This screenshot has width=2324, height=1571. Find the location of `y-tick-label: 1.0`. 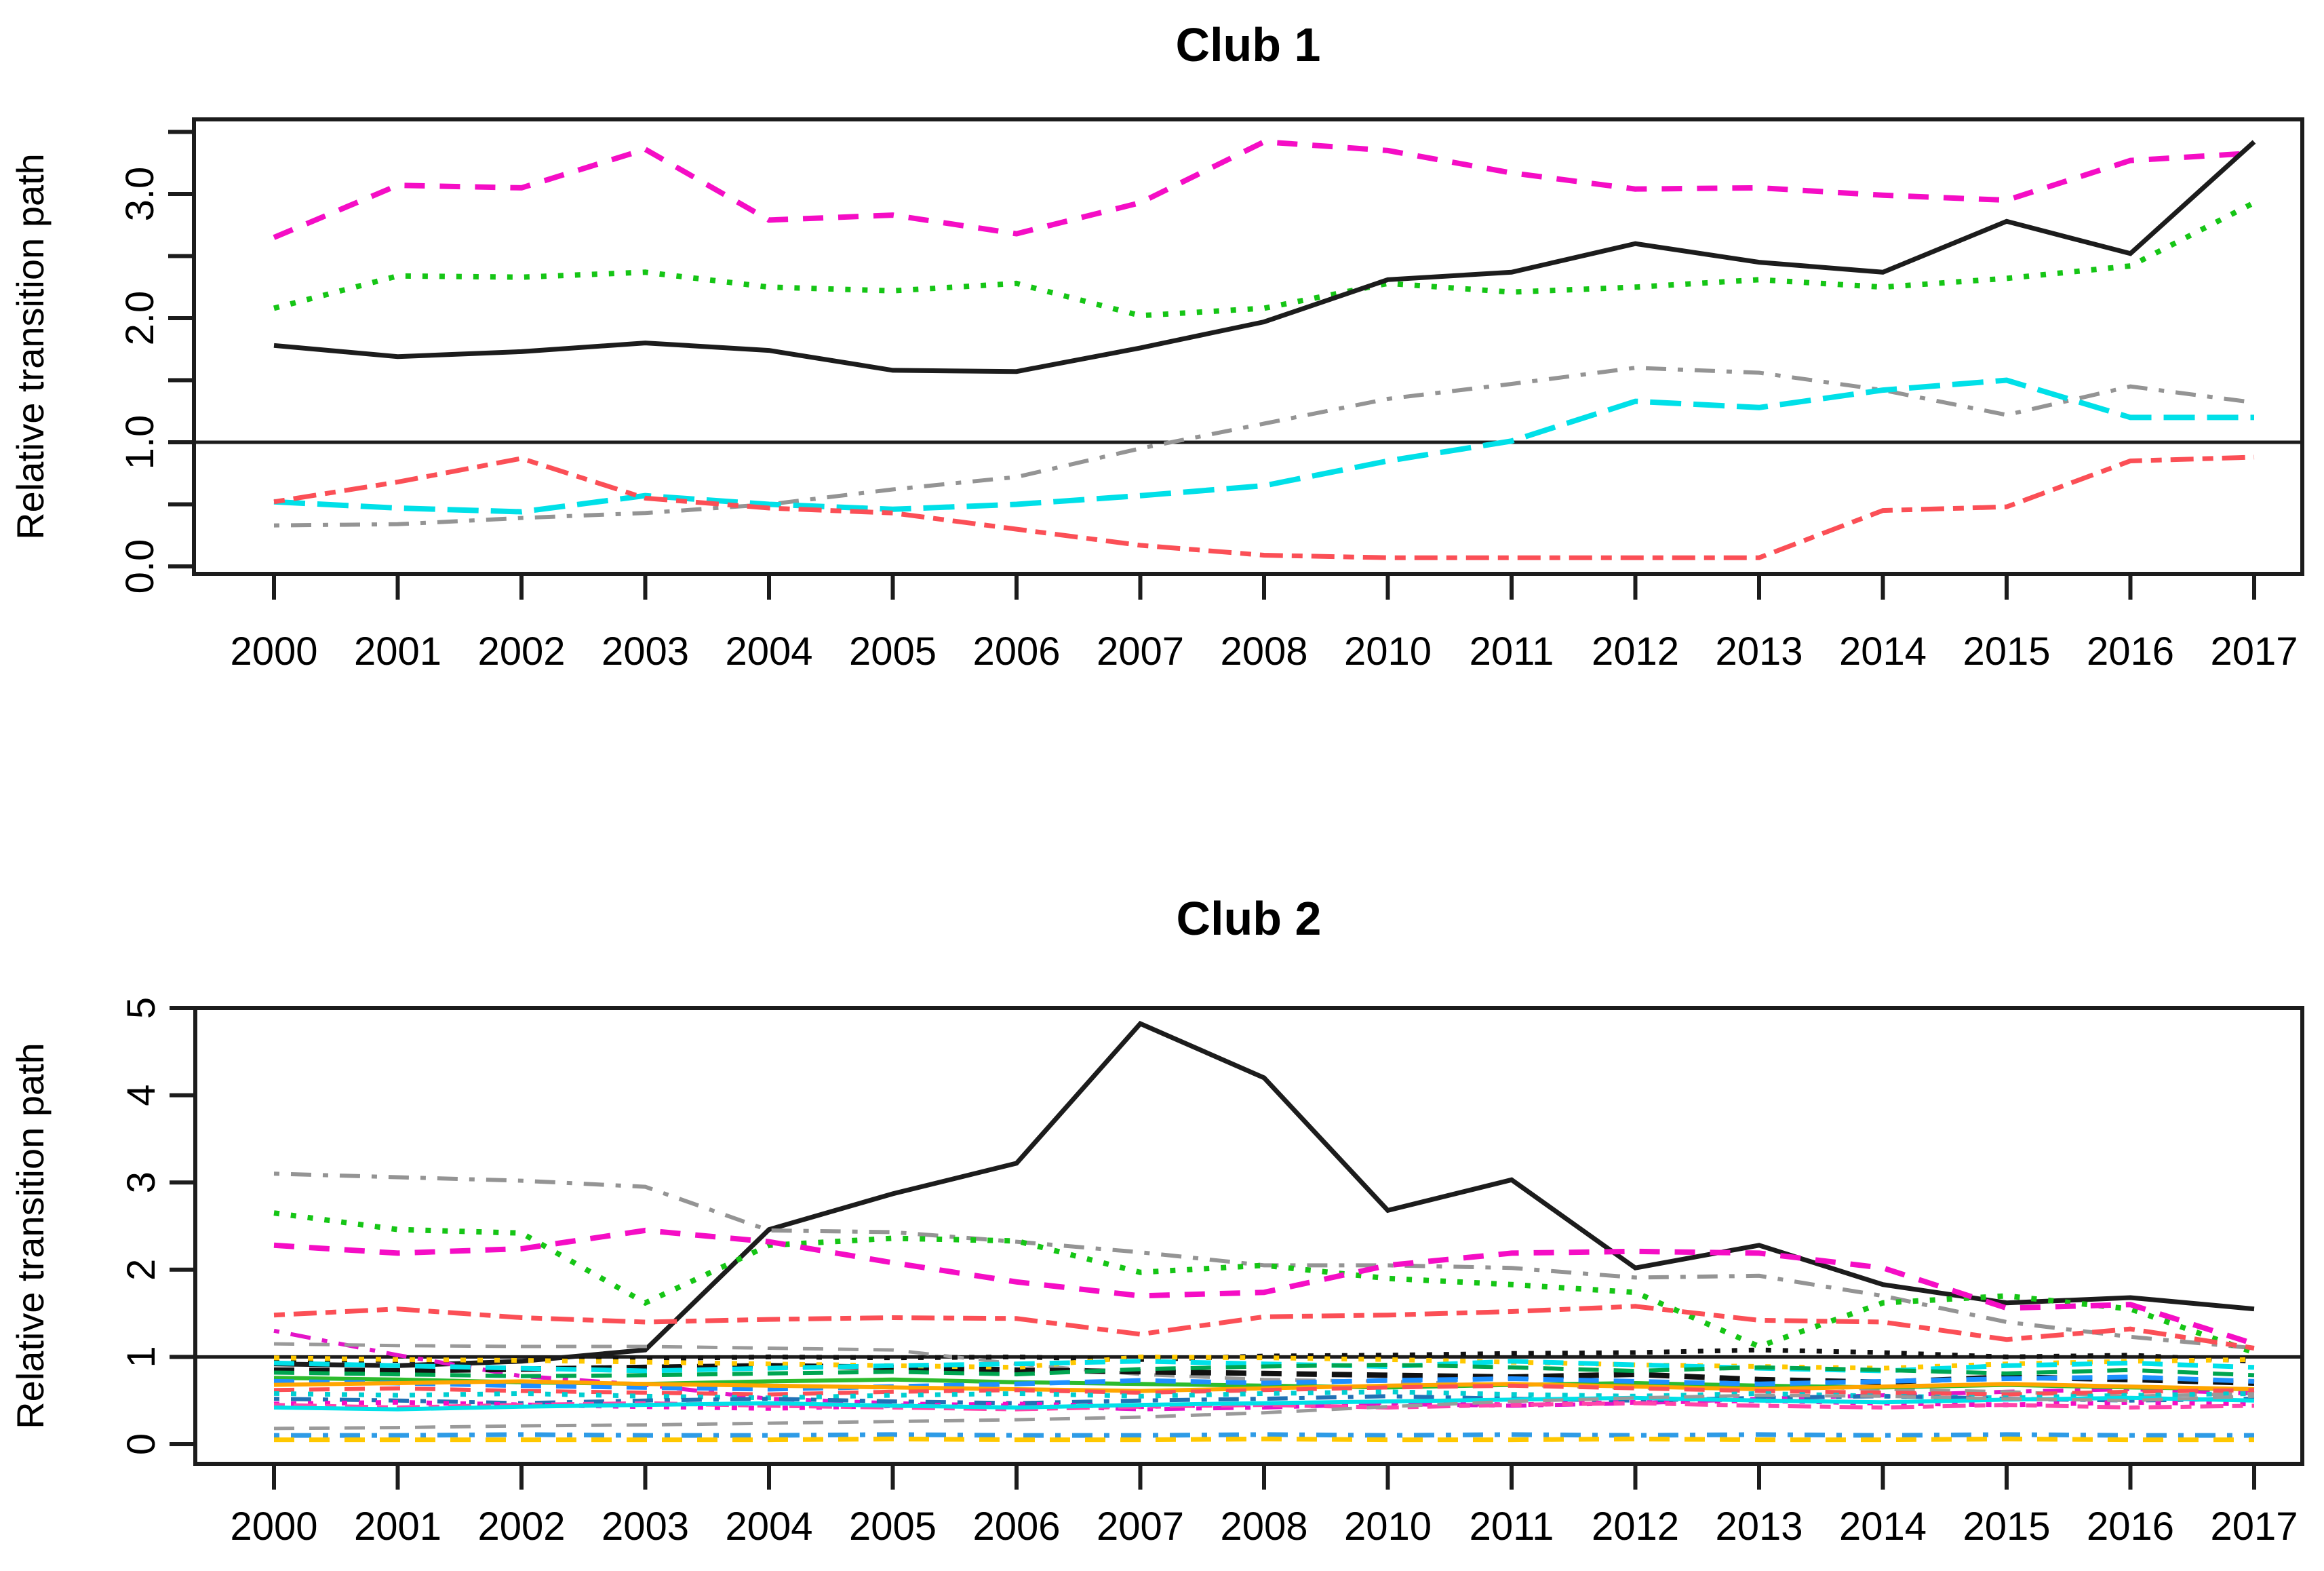

y-tick-label: 1.0 is located at coordinates (140, 442).